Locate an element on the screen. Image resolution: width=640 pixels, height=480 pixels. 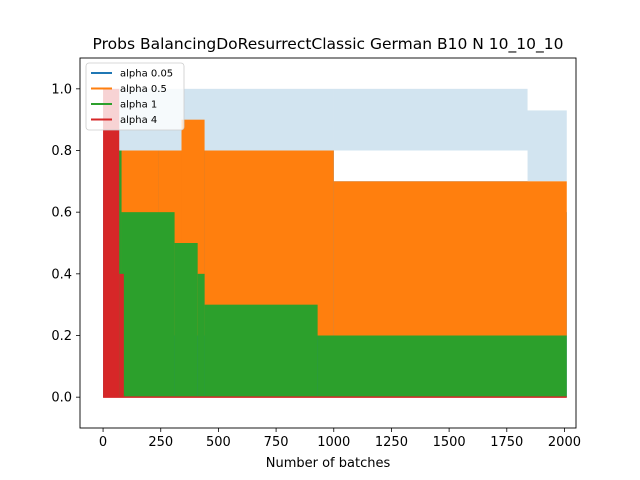
x-tick-label: 1500 is located at coordinates (449, 442).